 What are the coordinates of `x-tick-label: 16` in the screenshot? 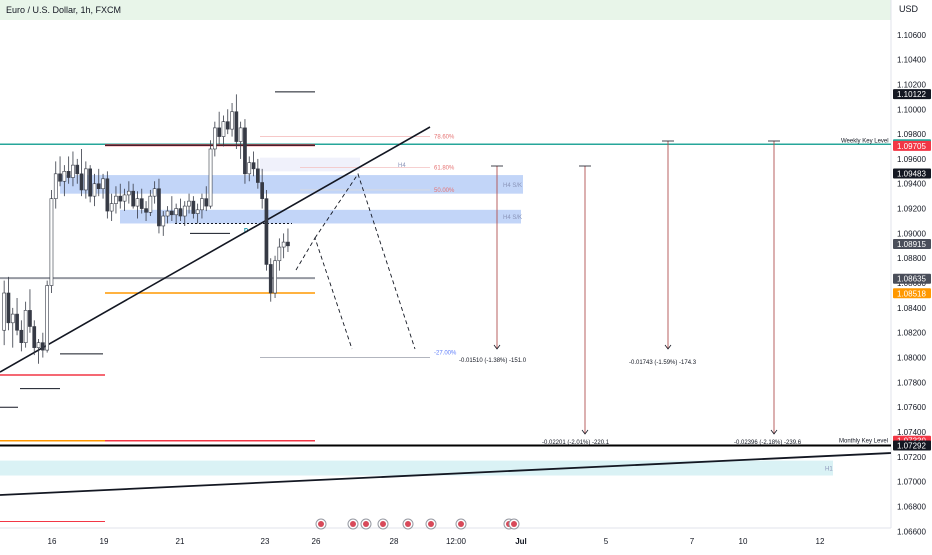 It's located at (52, 541).